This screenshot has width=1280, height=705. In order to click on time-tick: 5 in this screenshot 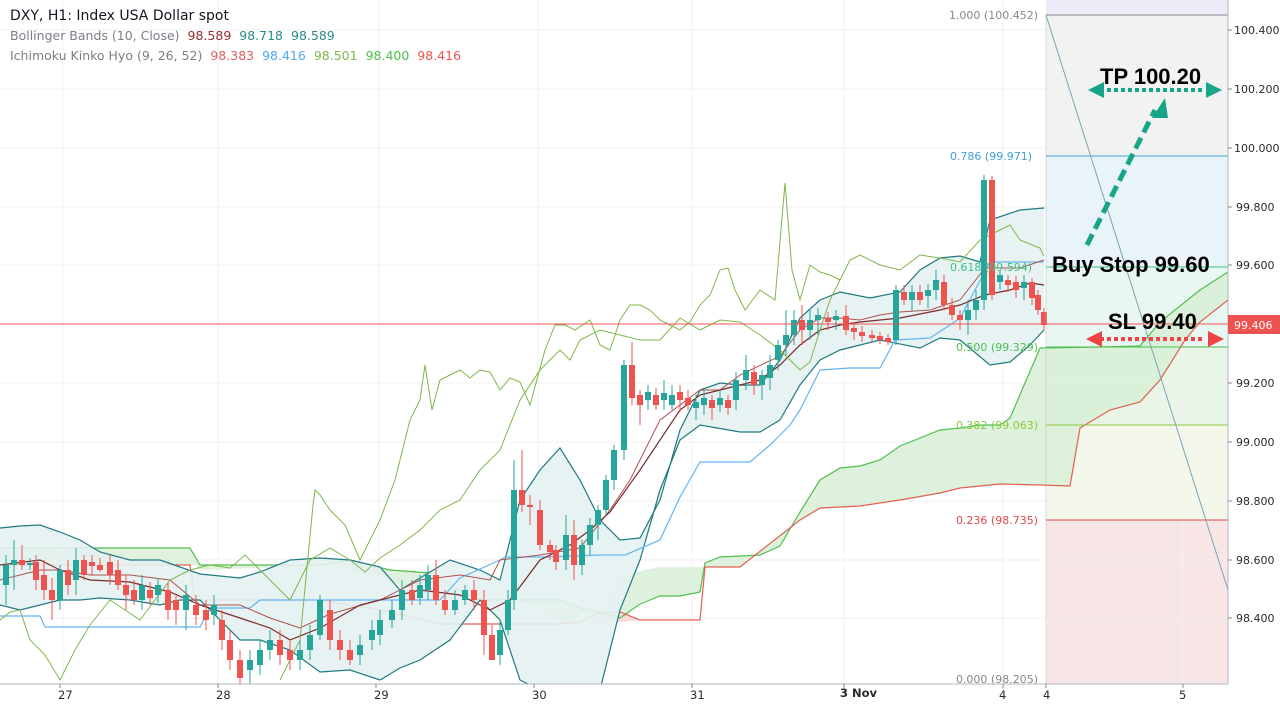, I will do `click(1182, 695)`.